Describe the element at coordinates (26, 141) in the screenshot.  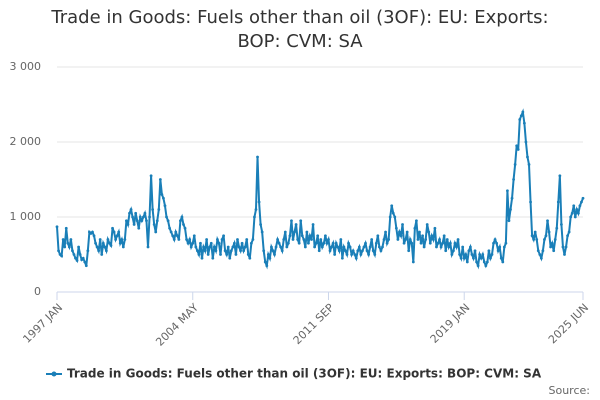
I see `y-tick-label: 2 000` at that location.